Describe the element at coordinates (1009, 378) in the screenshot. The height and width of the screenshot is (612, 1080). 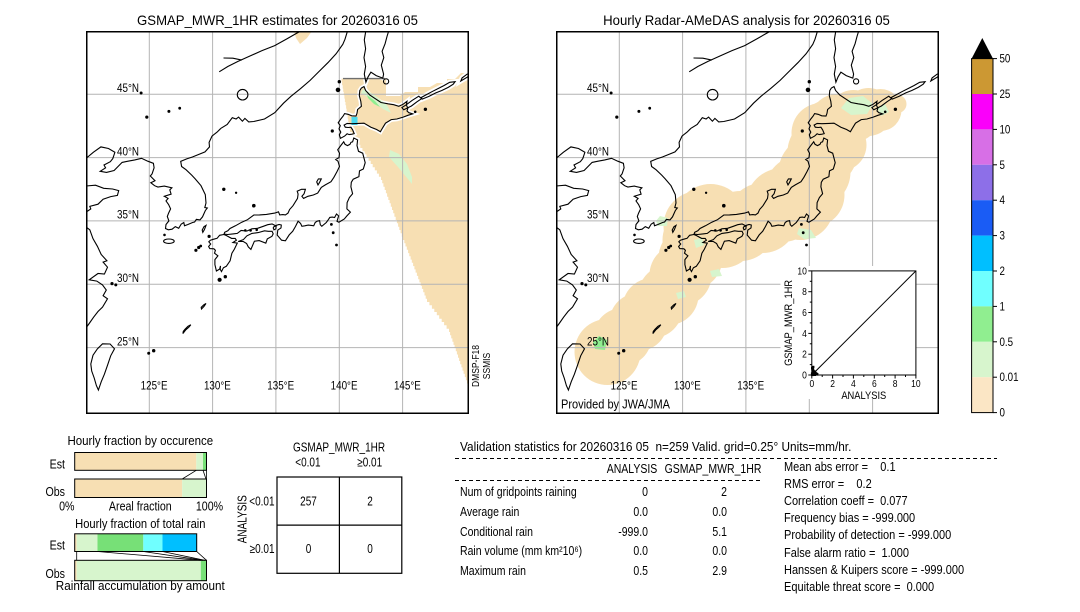
I see `svg-text: 0.01` at that location.